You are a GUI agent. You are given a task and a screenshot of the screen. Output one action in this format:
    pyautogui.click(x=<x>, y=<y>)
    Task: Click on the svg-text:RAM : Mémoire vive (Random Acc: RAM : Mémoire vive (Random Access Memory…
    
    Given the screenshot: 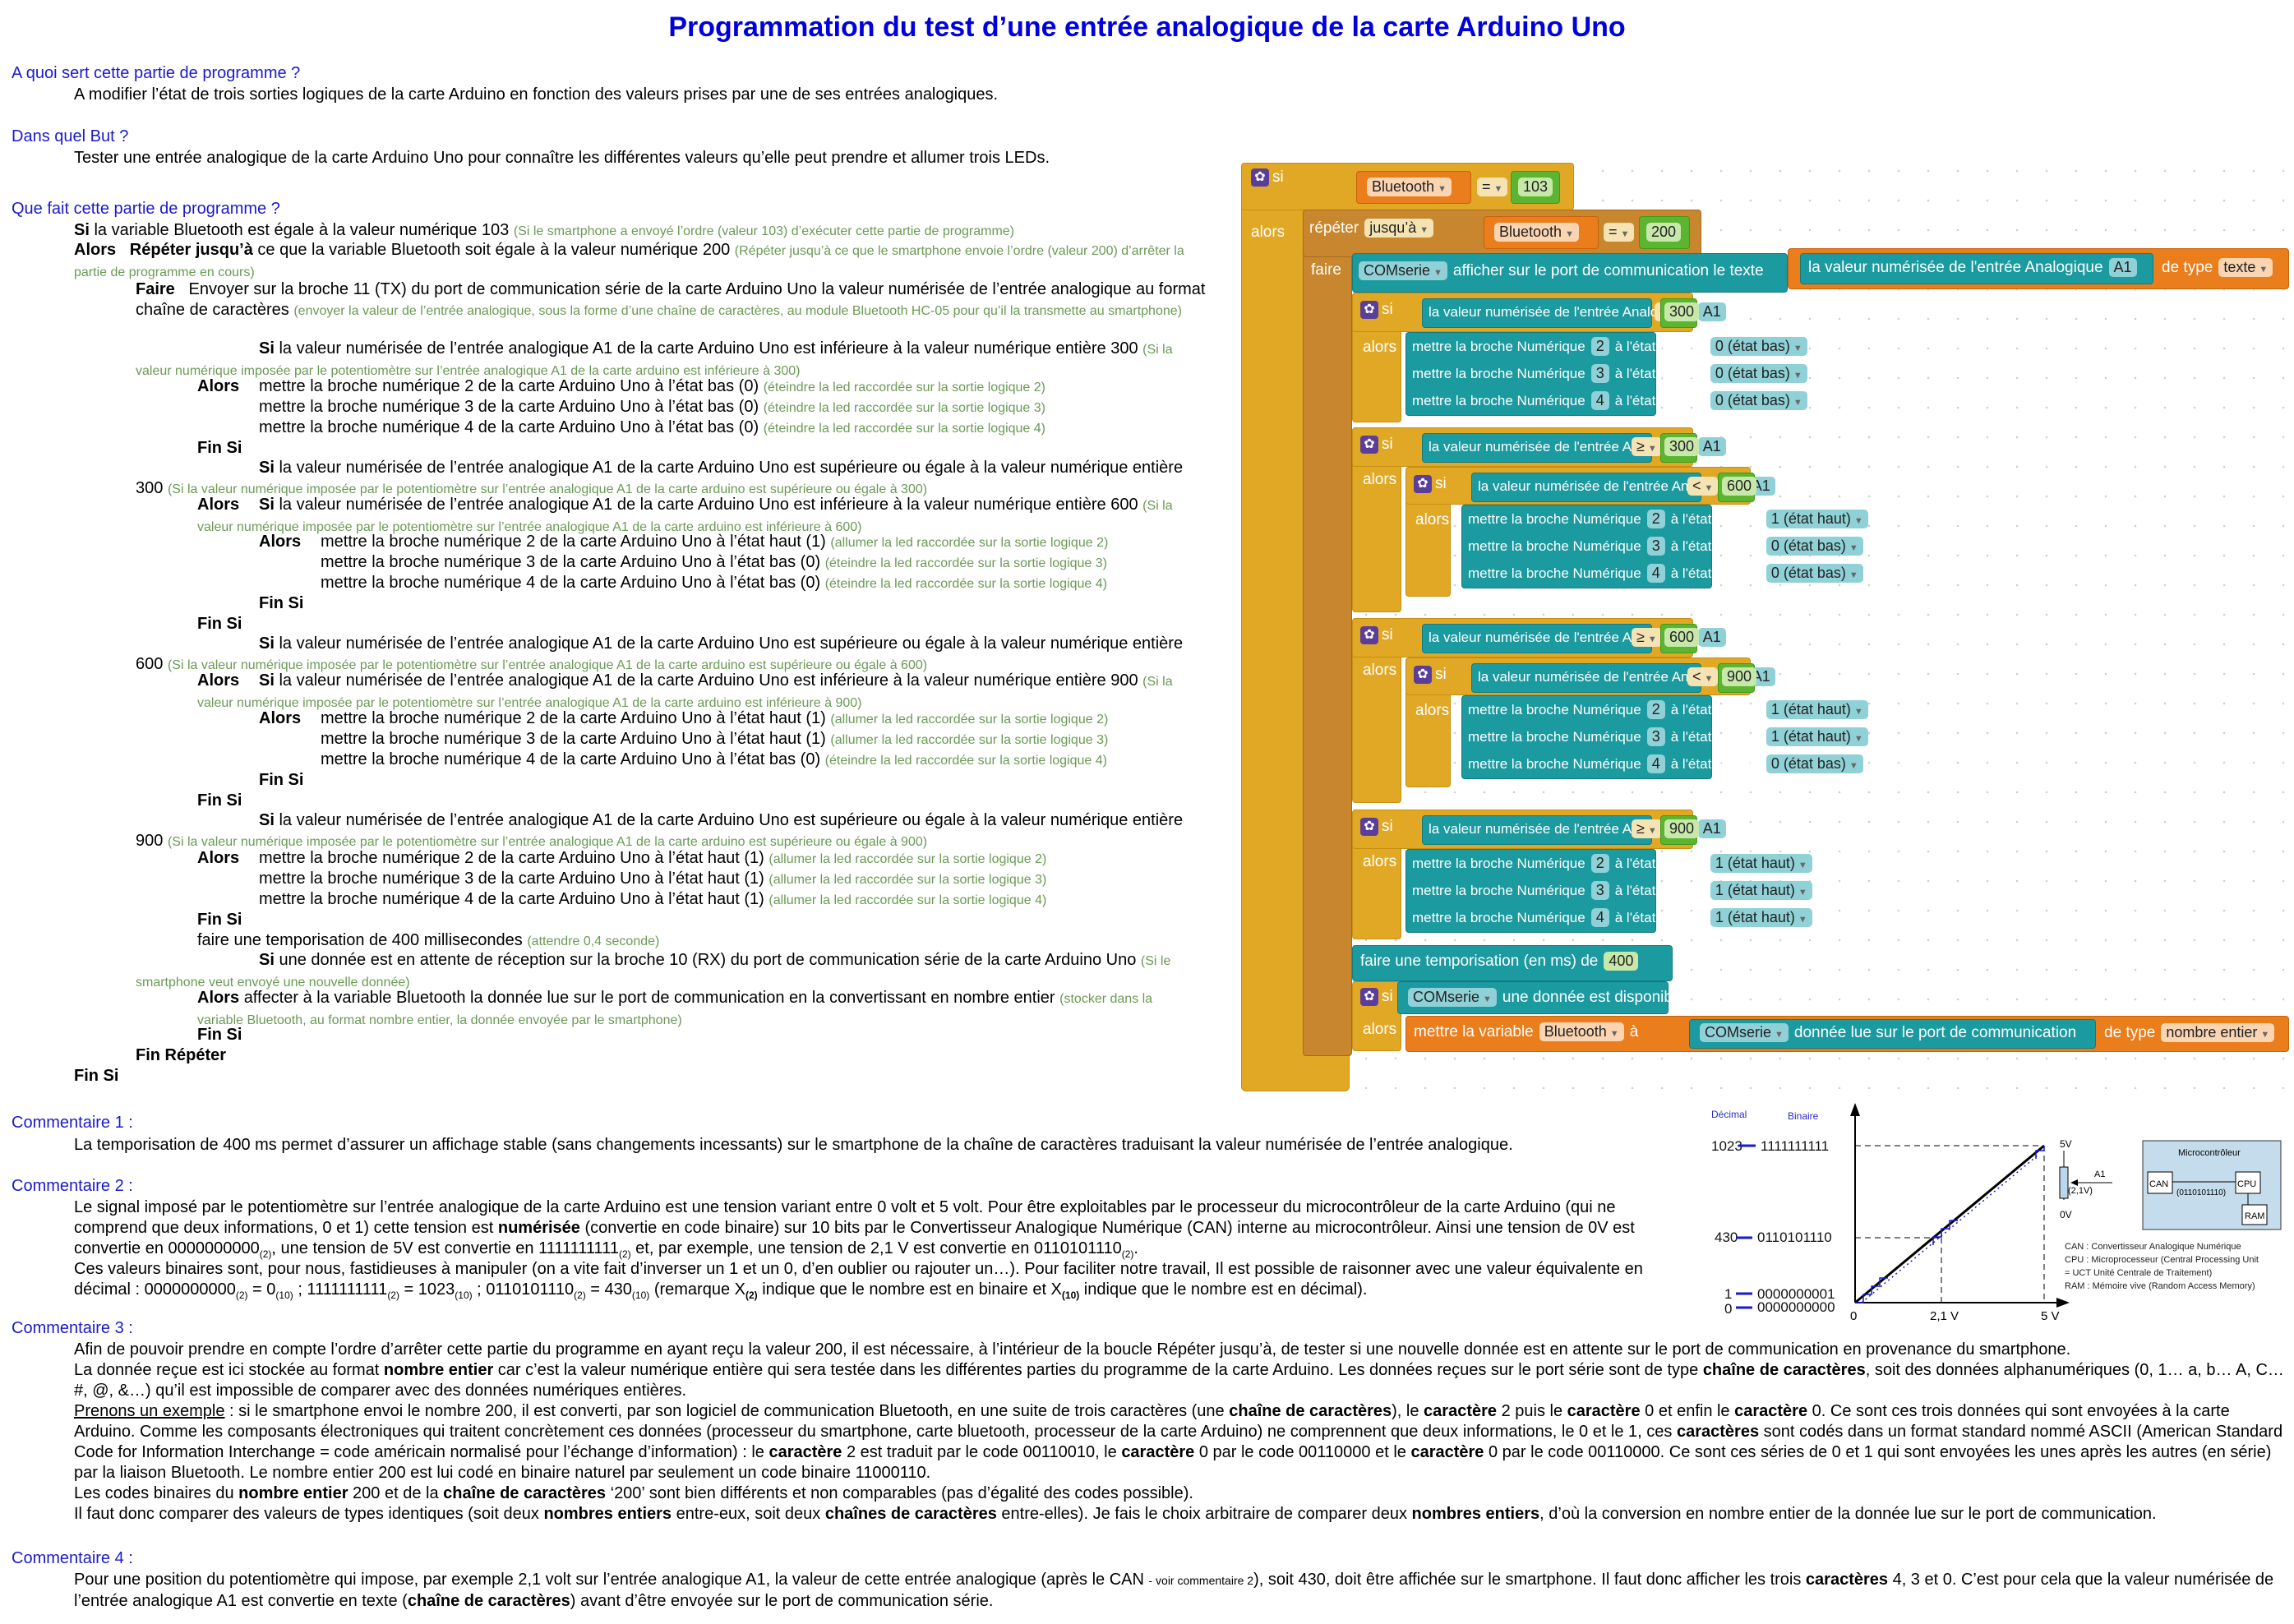 What is the action you would take?
    pyautogui.click(x=2160, y=1286)
    